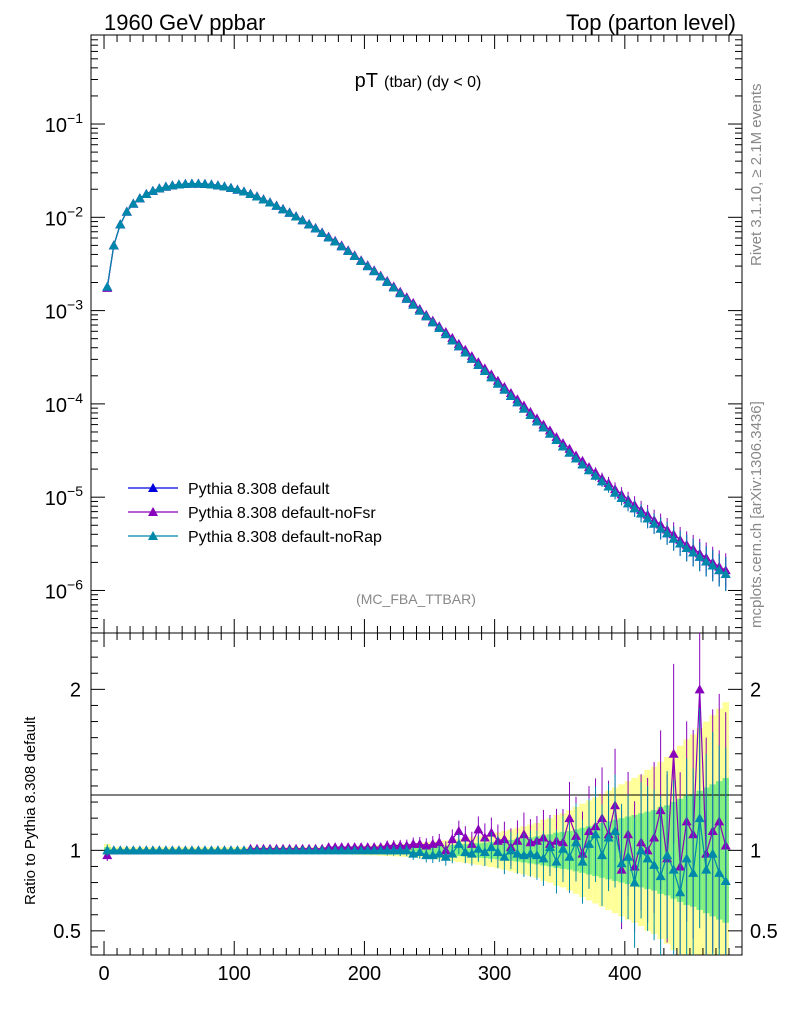 The width and height of the screenshot is (786, 1024). What do you see at coordinates (103, 974) in the screenshot?
I see `x-tick-label: 0` at bounding box center [103, 974].